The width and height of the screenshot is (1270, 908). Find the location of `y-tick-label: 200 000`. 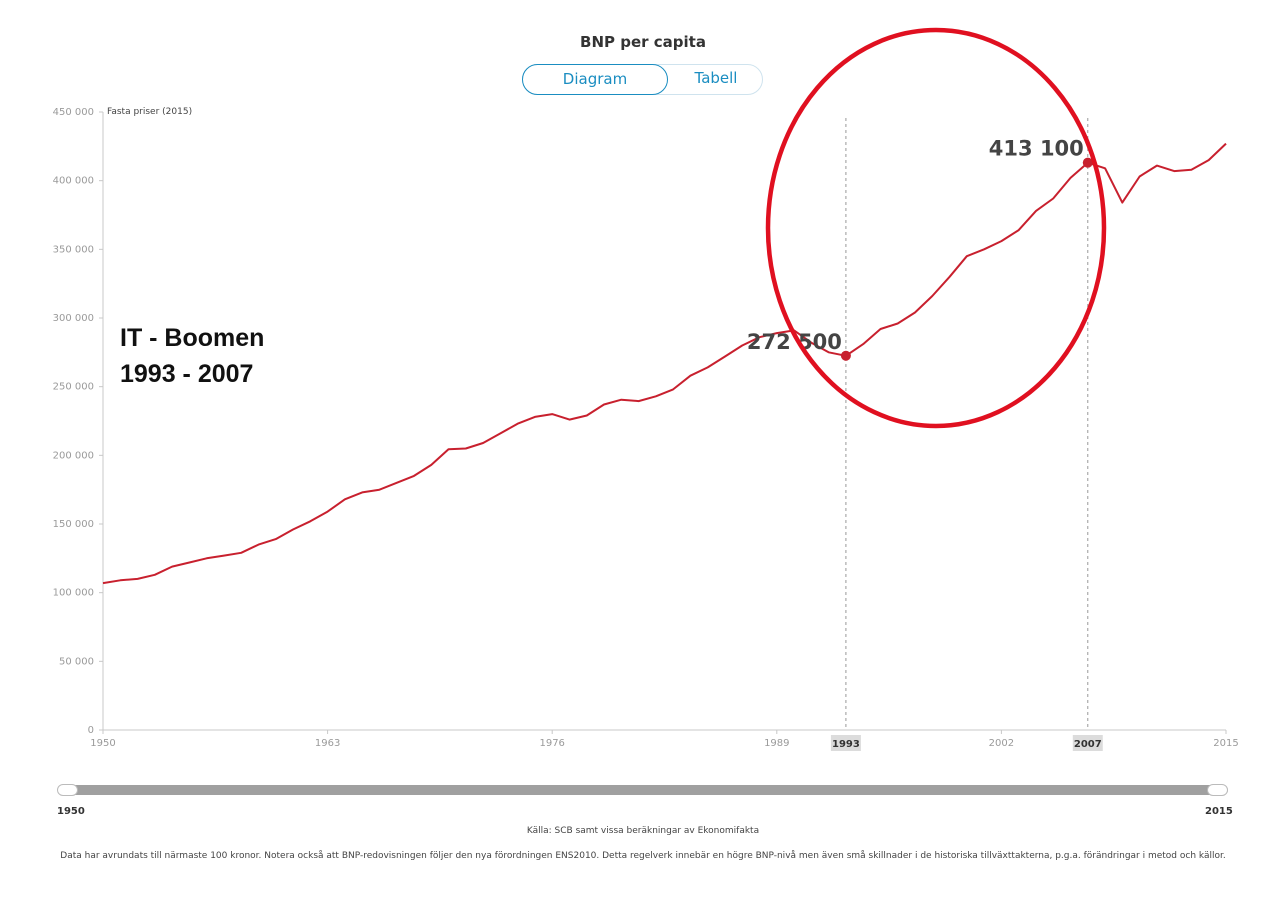

y-tick-label: 200 000 is located at coordinates (73, 455).